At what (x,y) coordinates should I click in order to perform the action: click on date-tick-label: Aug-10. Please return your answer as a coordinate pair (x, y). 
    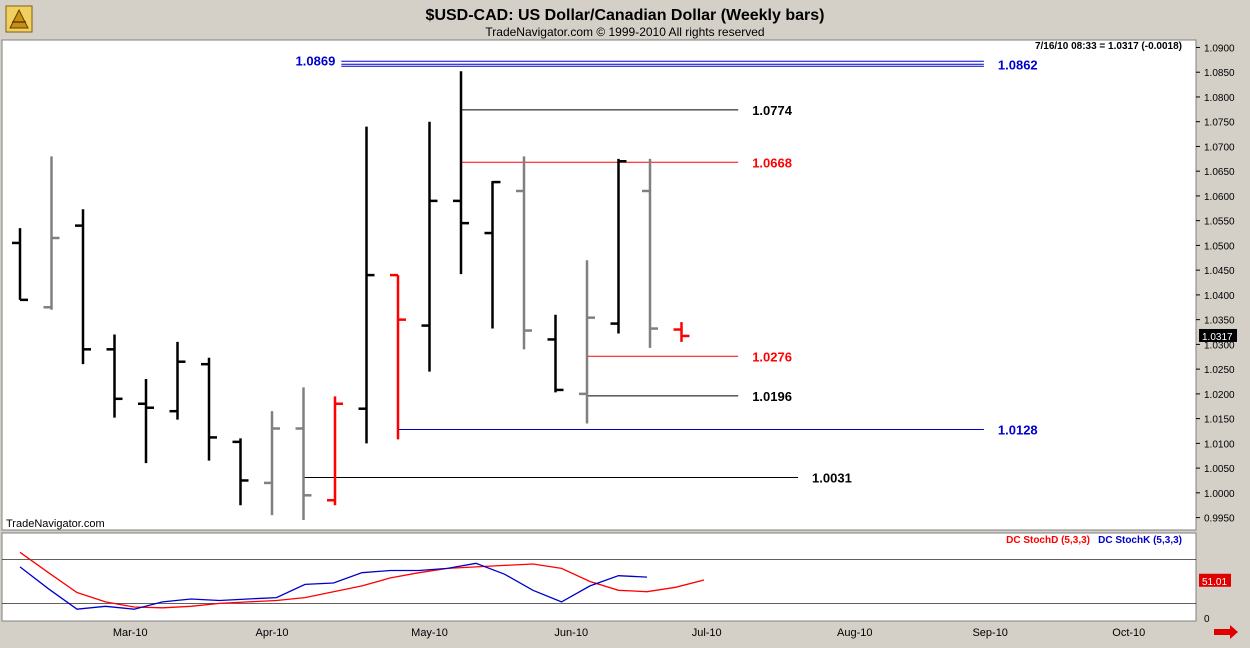
    Looking at the image, I should click on (854, 633).